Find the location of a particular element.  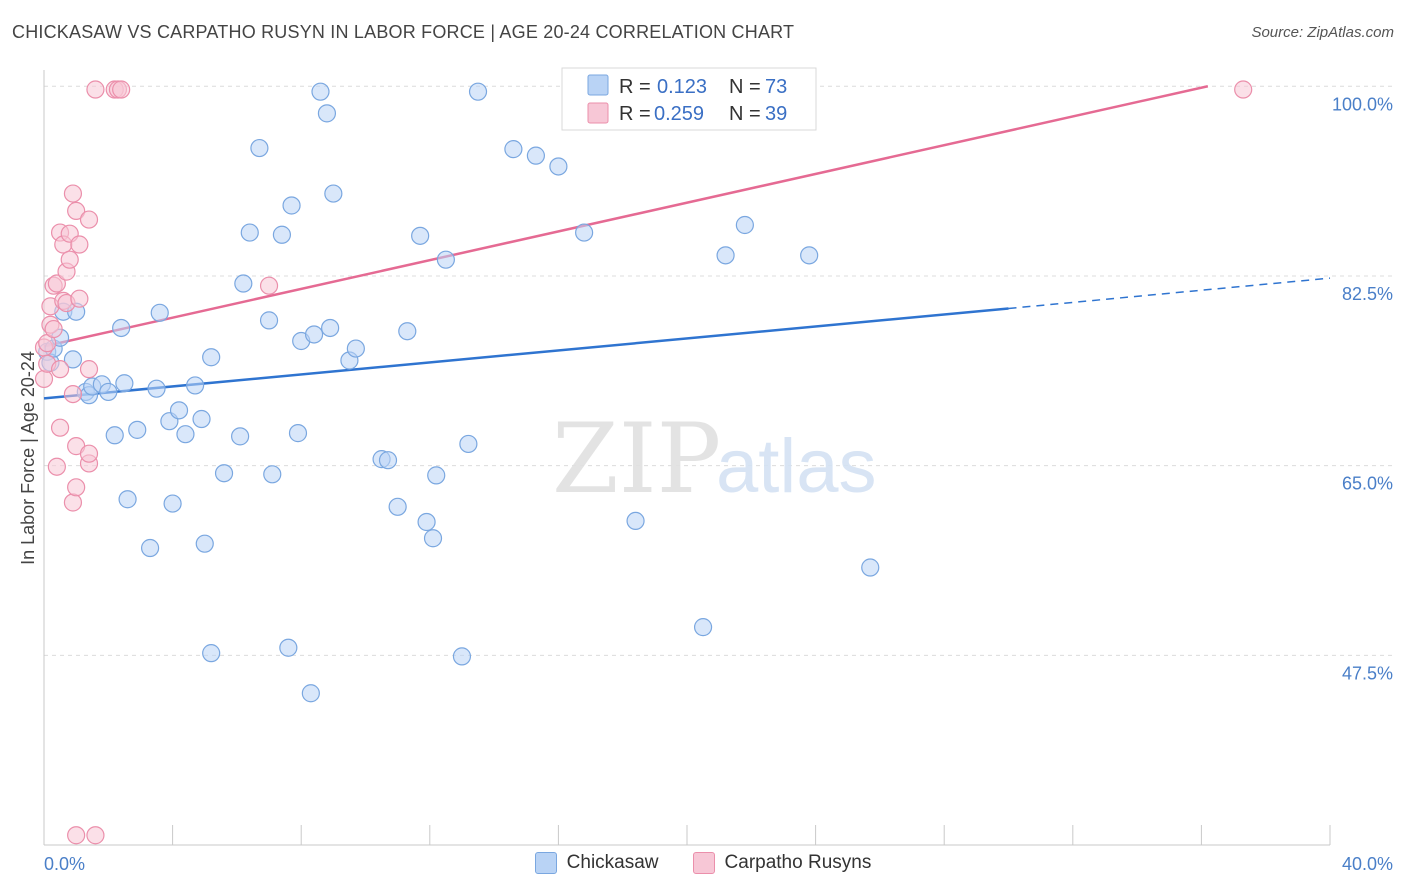

stats-n-label-blue: N = is located at coordinates (745, 87).